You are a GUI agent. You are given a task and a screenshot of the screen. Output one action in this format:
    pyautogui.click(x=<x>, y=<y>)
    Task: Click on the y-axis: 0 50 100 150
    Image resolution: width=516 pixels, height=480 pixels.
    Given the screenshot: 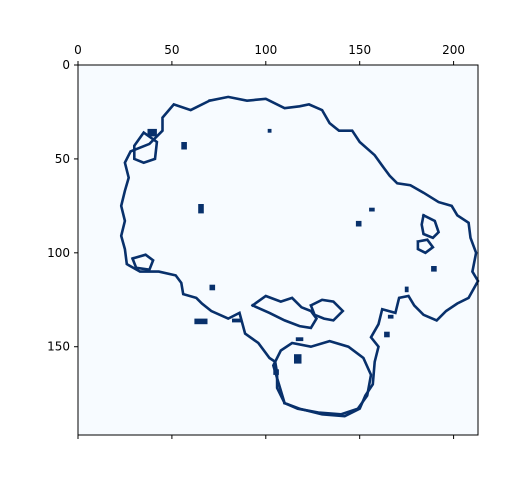 What is the action you would take?
    pyautogui.click(x=62, y=206)
    